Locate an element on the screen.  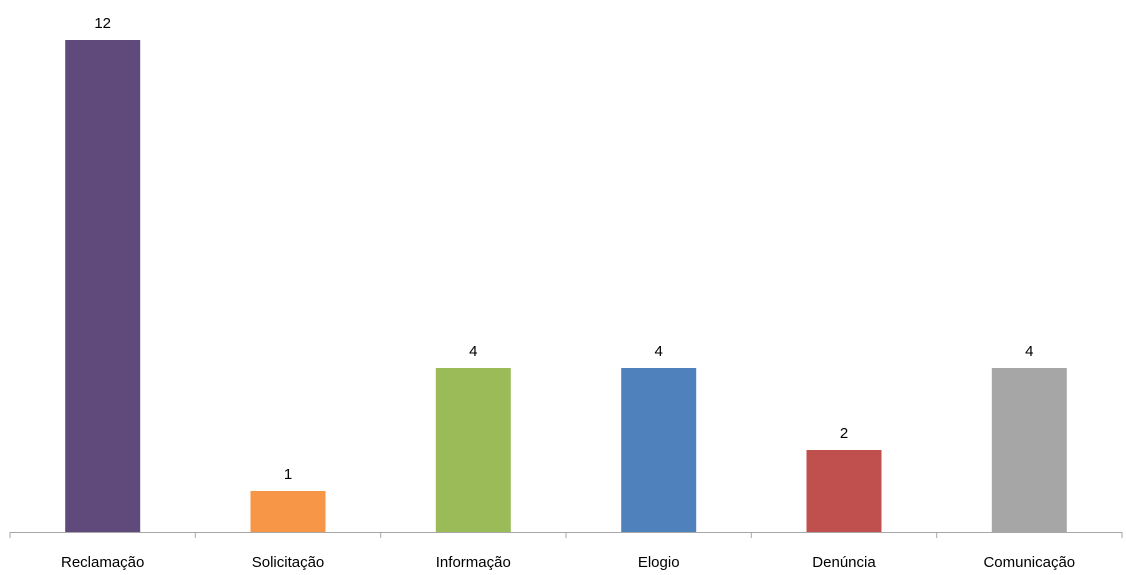
data-label-comunicacao: 4 is located at coordinates (1029, 351).